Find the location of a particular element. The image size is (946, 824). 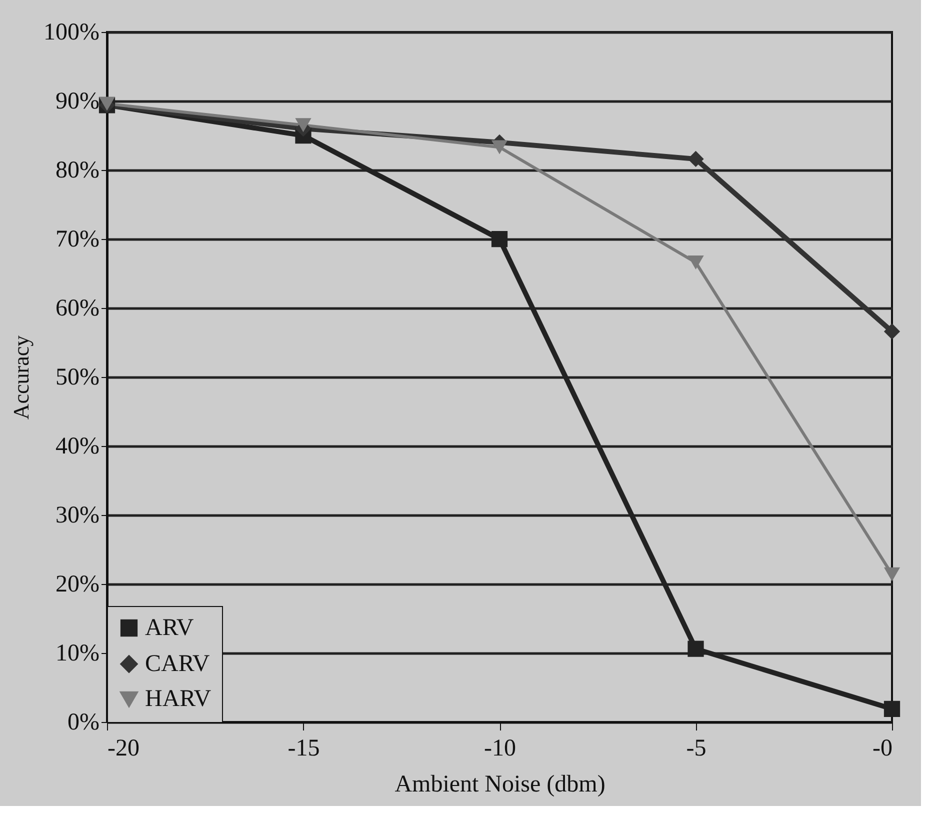

y-tick-label: 100% is located at coordinates (72, 33).